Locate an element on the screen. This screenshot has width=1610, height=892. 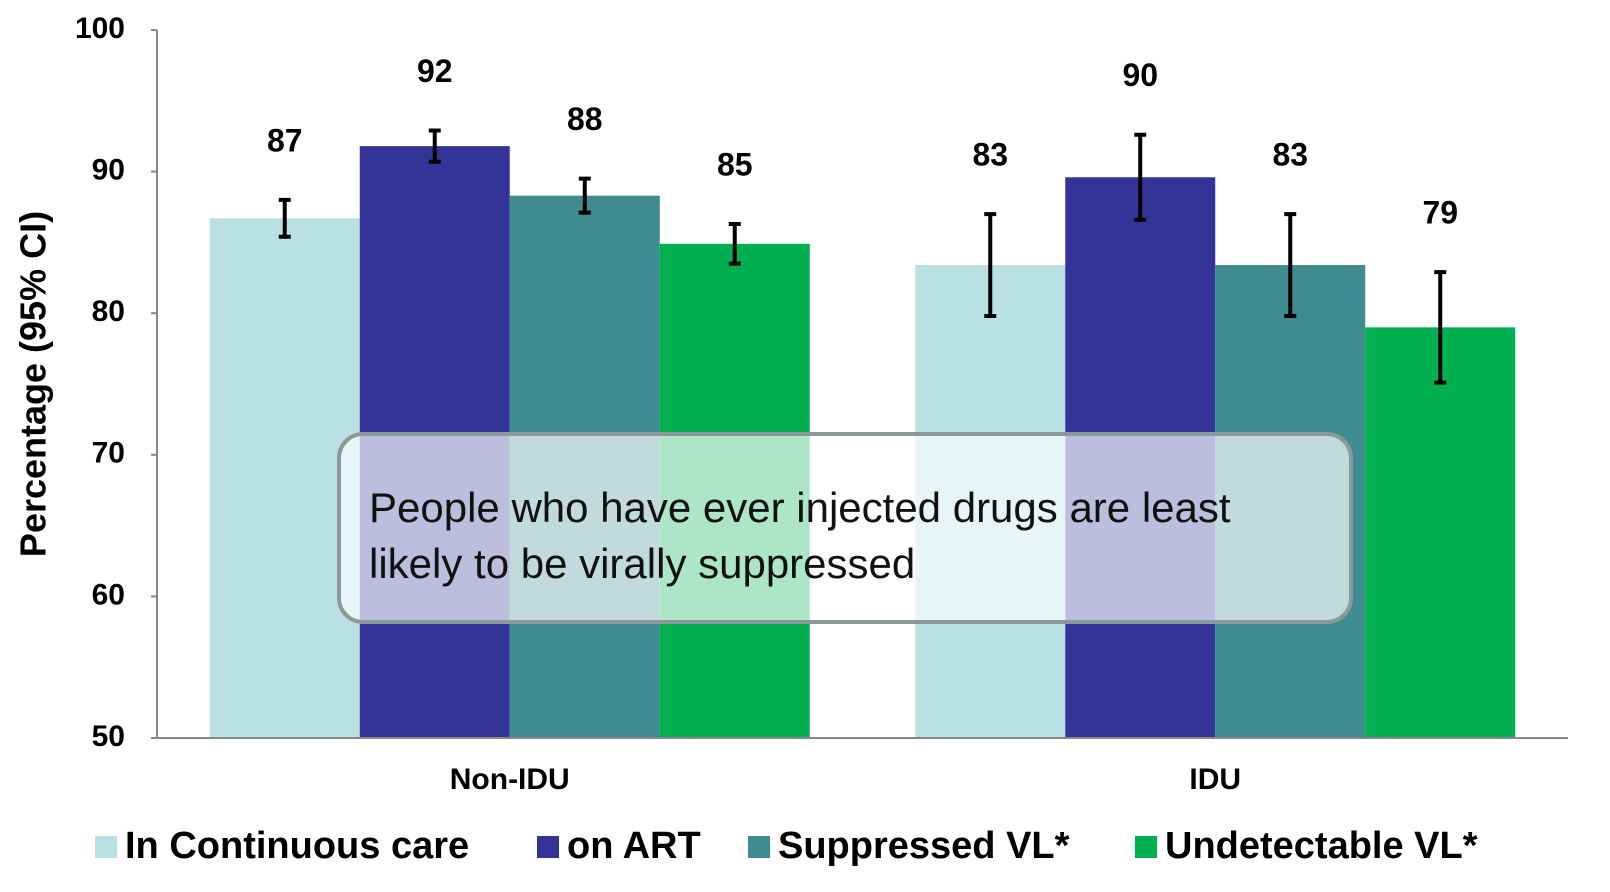
y-tick-label: 50 is located at coordinates (108, 736).